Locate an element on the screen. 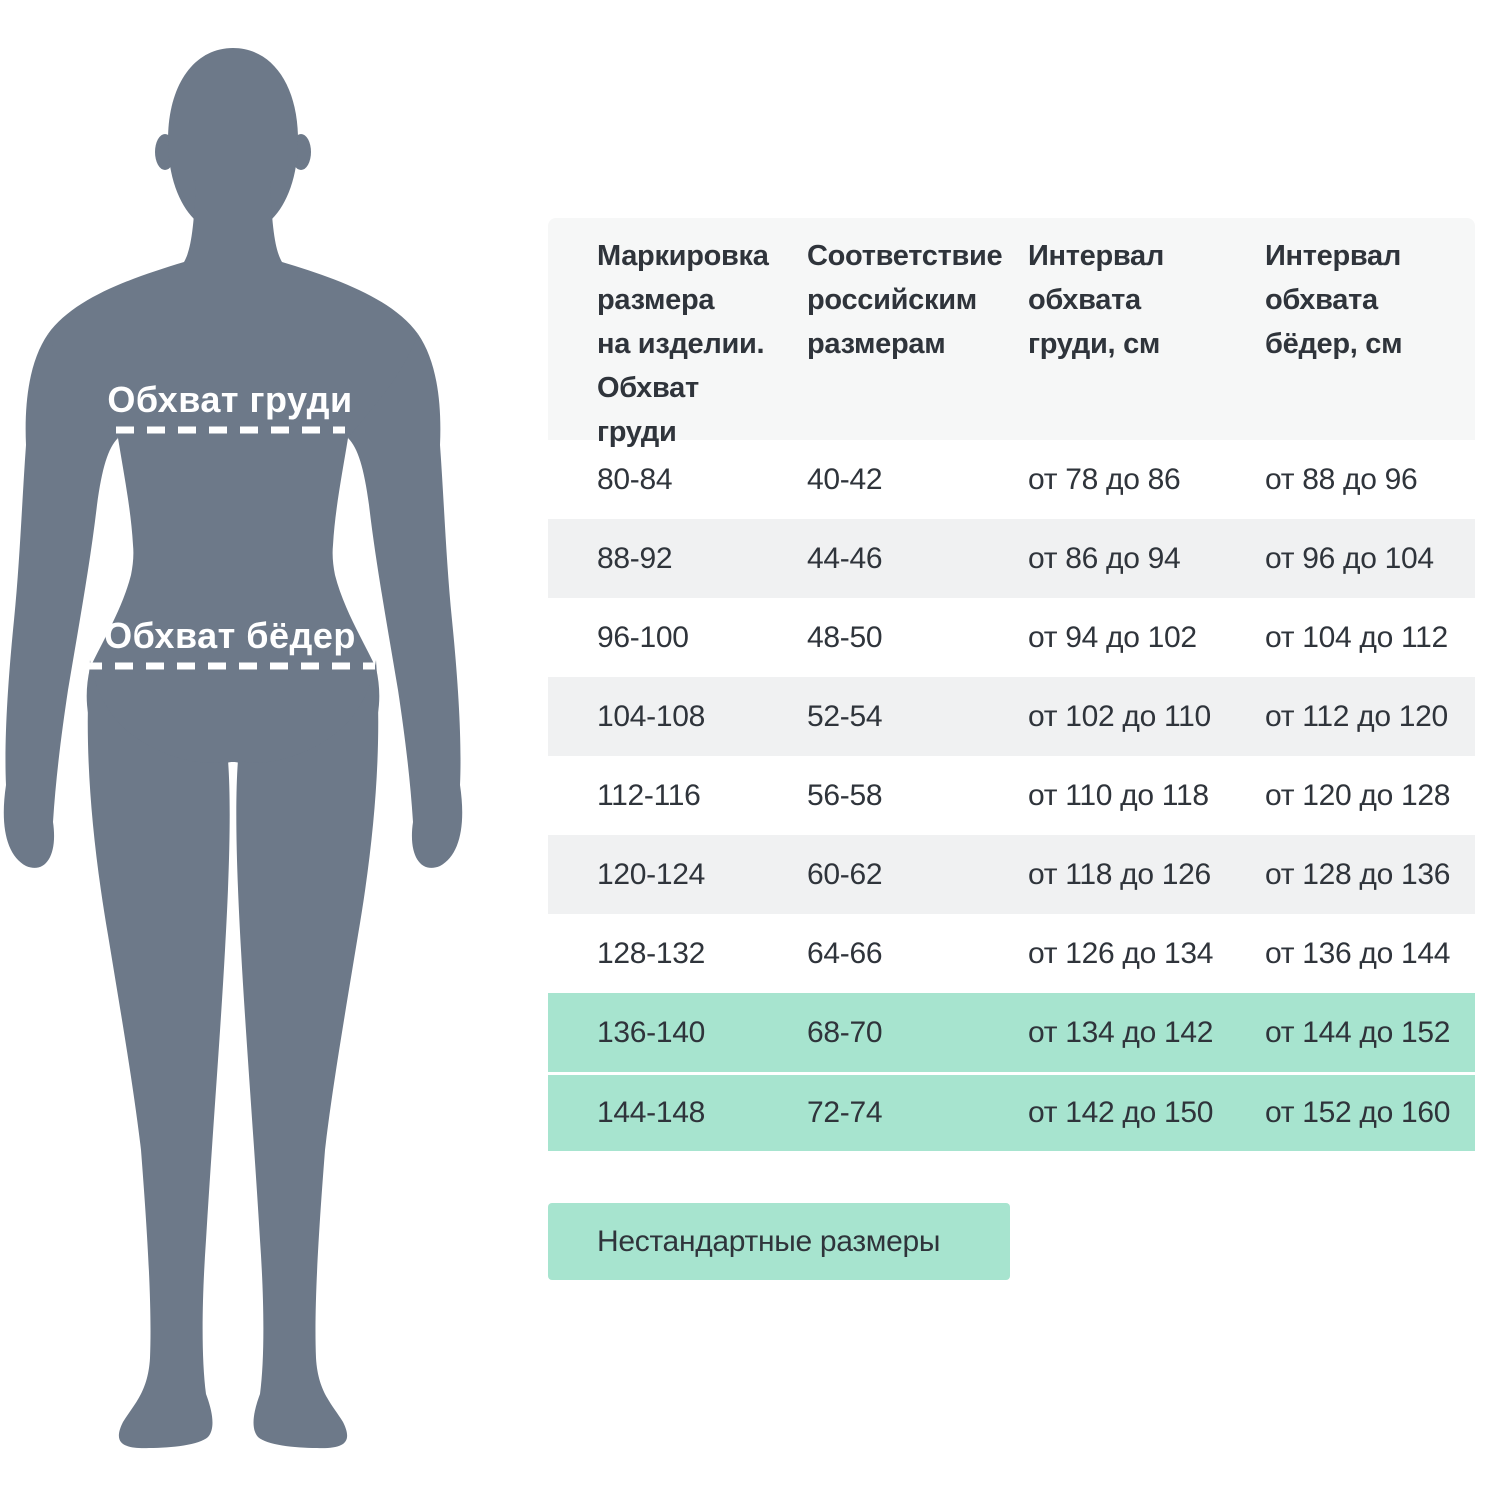  header-line: груди, см is located at coordinates (1094, 344).